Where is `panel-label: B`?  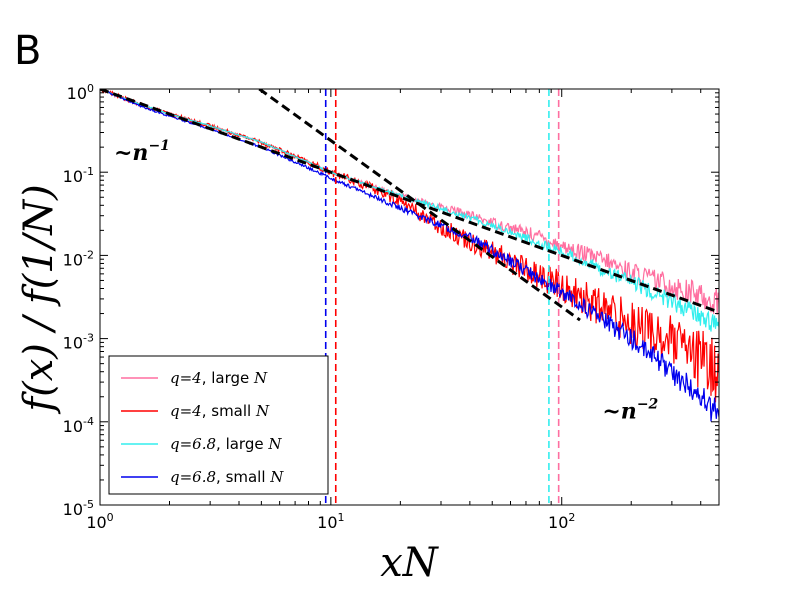 panel-label: B is located at coordinates (27, 51).